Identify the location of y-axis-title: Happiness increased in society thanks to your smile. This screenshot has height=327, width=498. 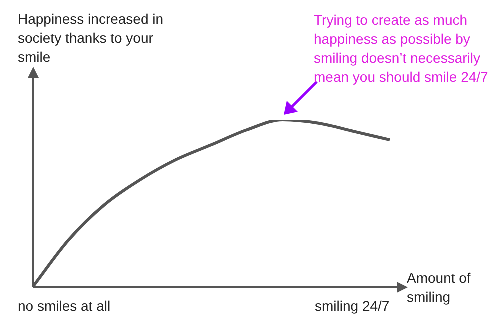
(91, 38).